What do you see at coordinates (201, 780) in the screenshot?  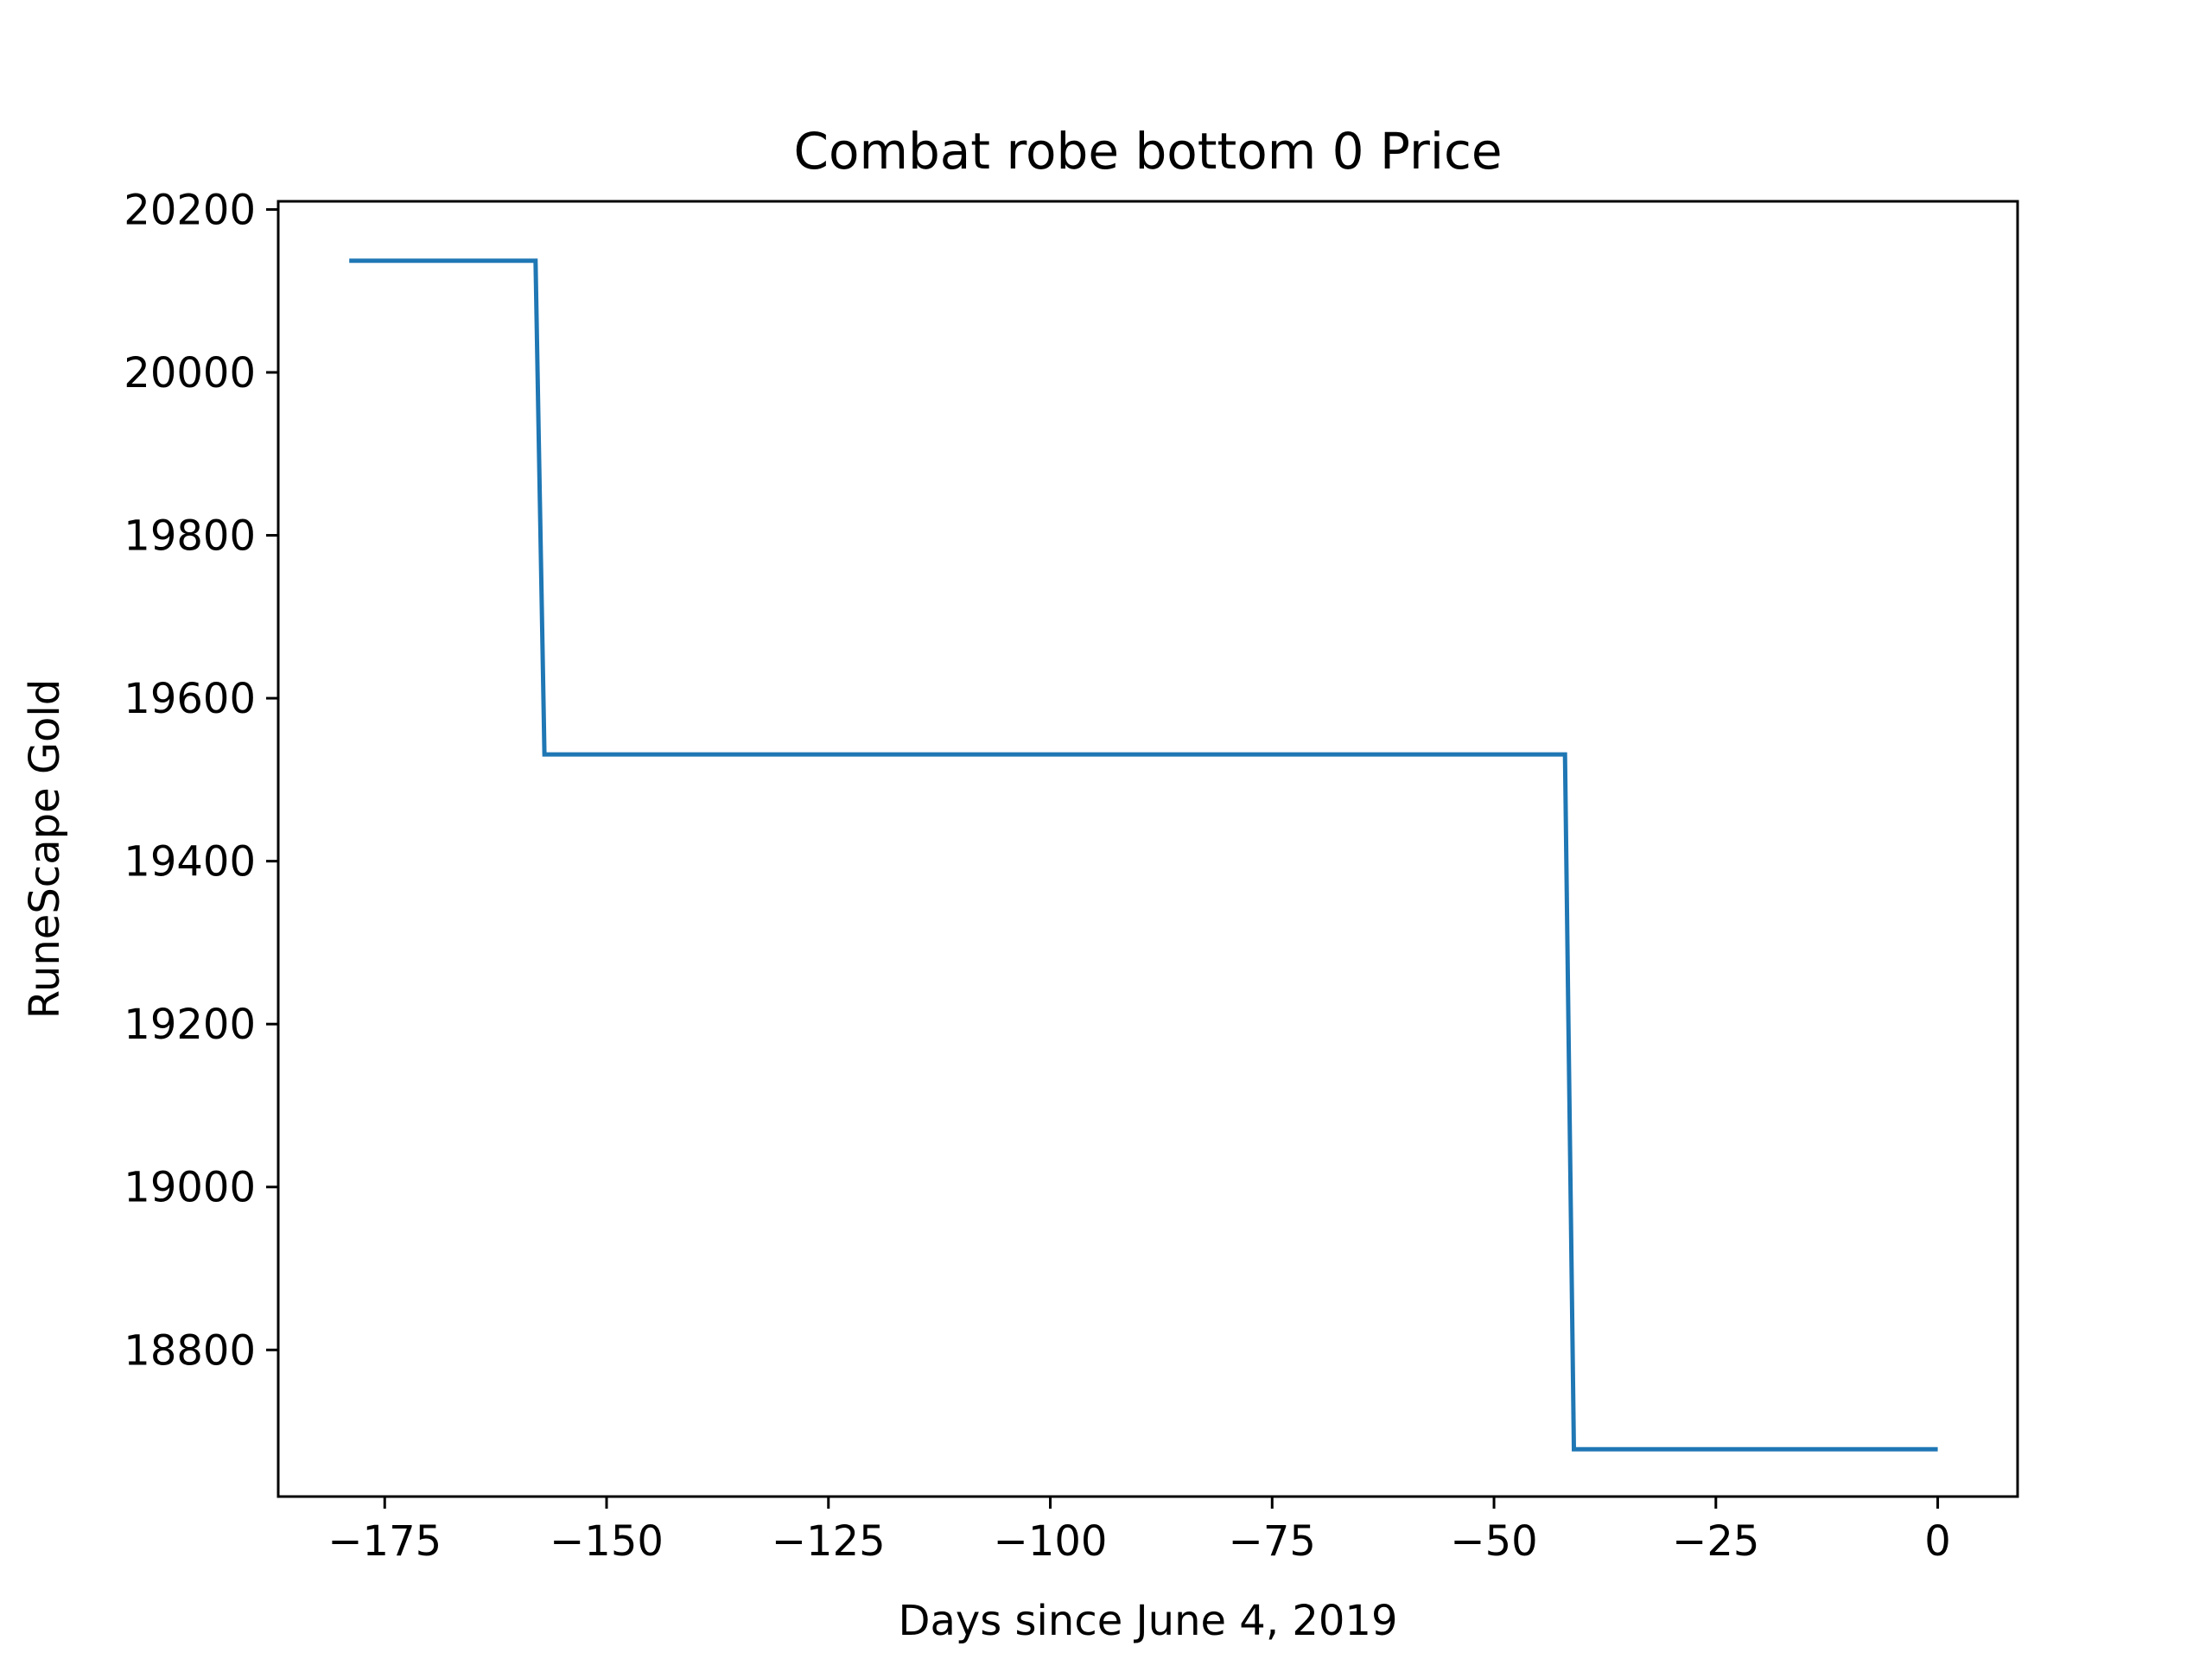 I see `y-axis-ticks: 18800 19000 19200 19400 19600 19800 20000 20200` at bounding box center [201, 780].